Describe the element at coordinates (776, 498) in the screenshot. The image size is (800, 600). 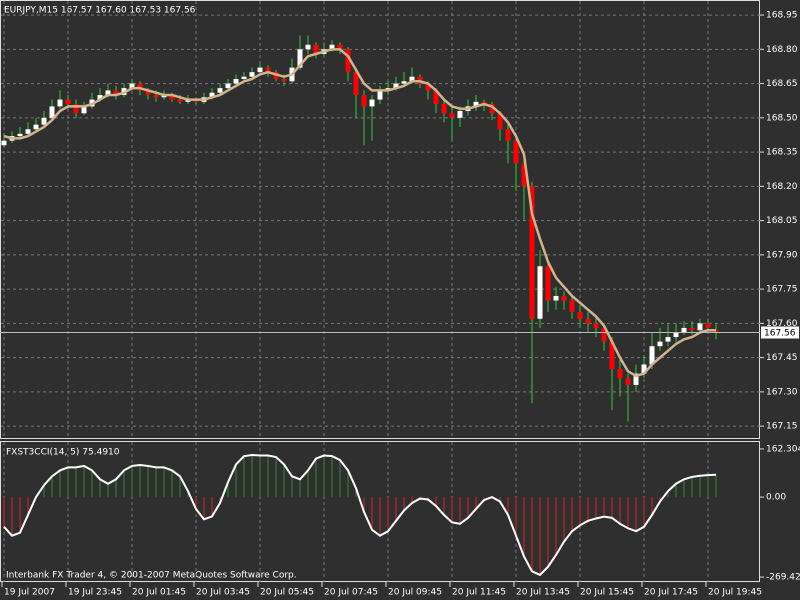
I see `y-tick-label: 0.00` at that location.